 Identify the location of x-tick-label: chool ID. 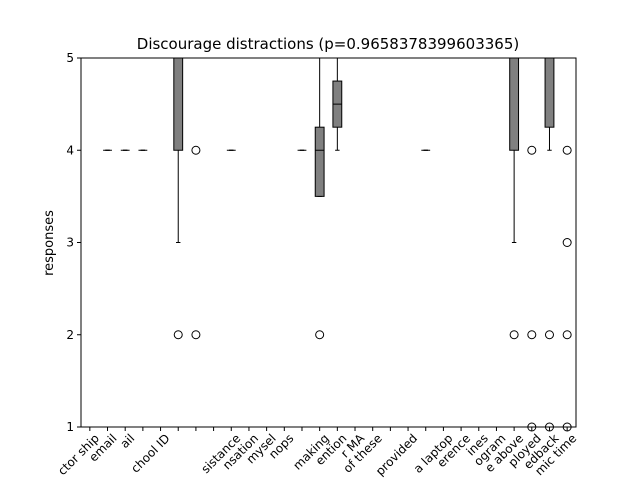
(150, 453).